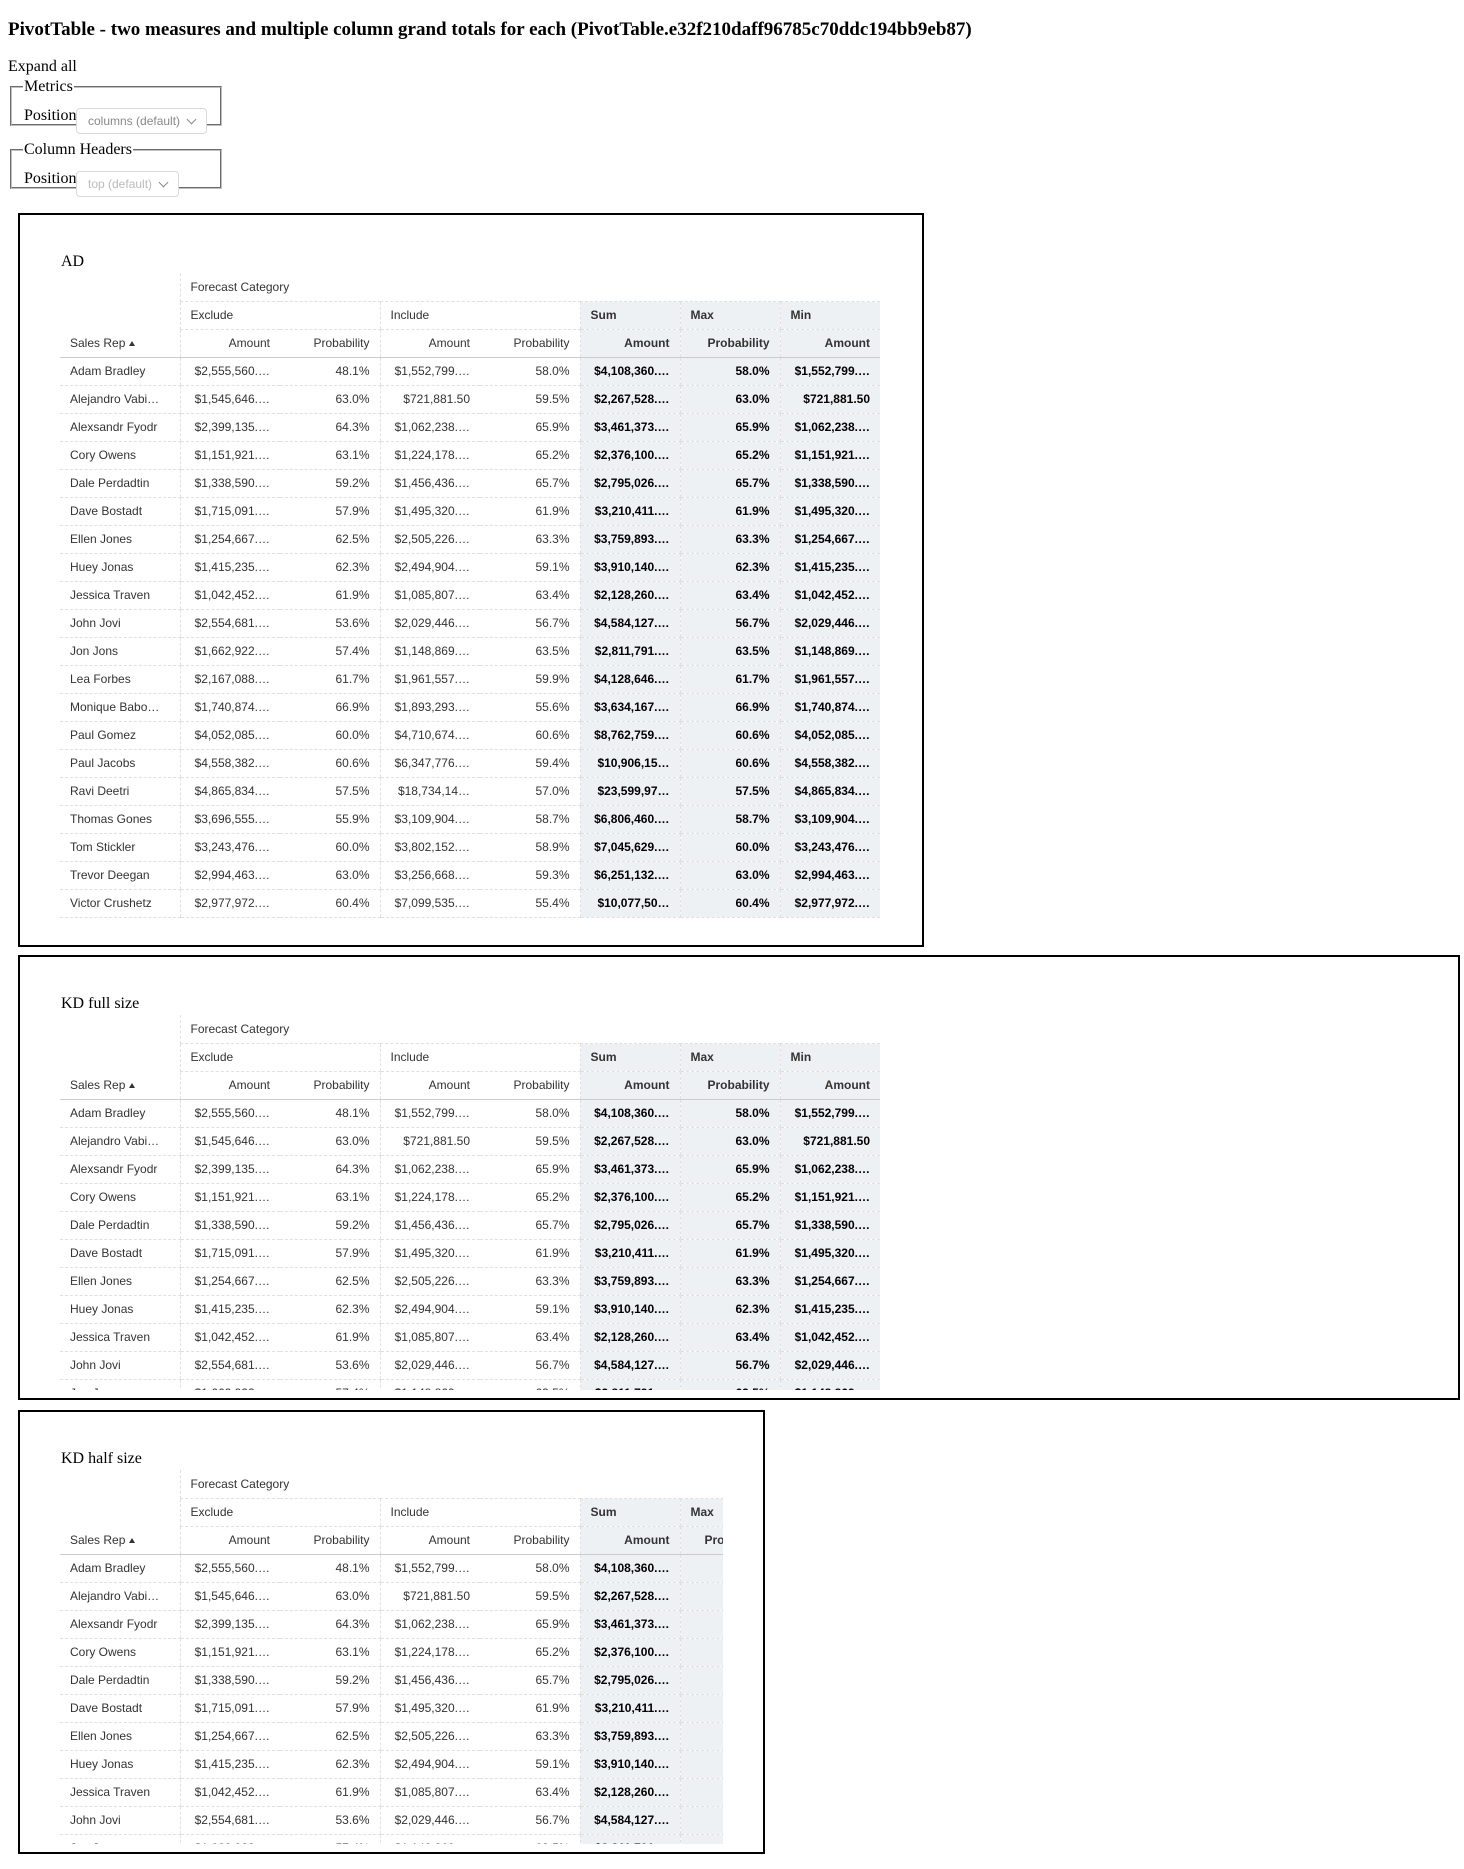 Image resolution: width=1464 pixels, height=1869 pixels. Describe the element at coordinates (729, 567) in the screenshot. I see `grand-total-cell: 62.3%` at that location.